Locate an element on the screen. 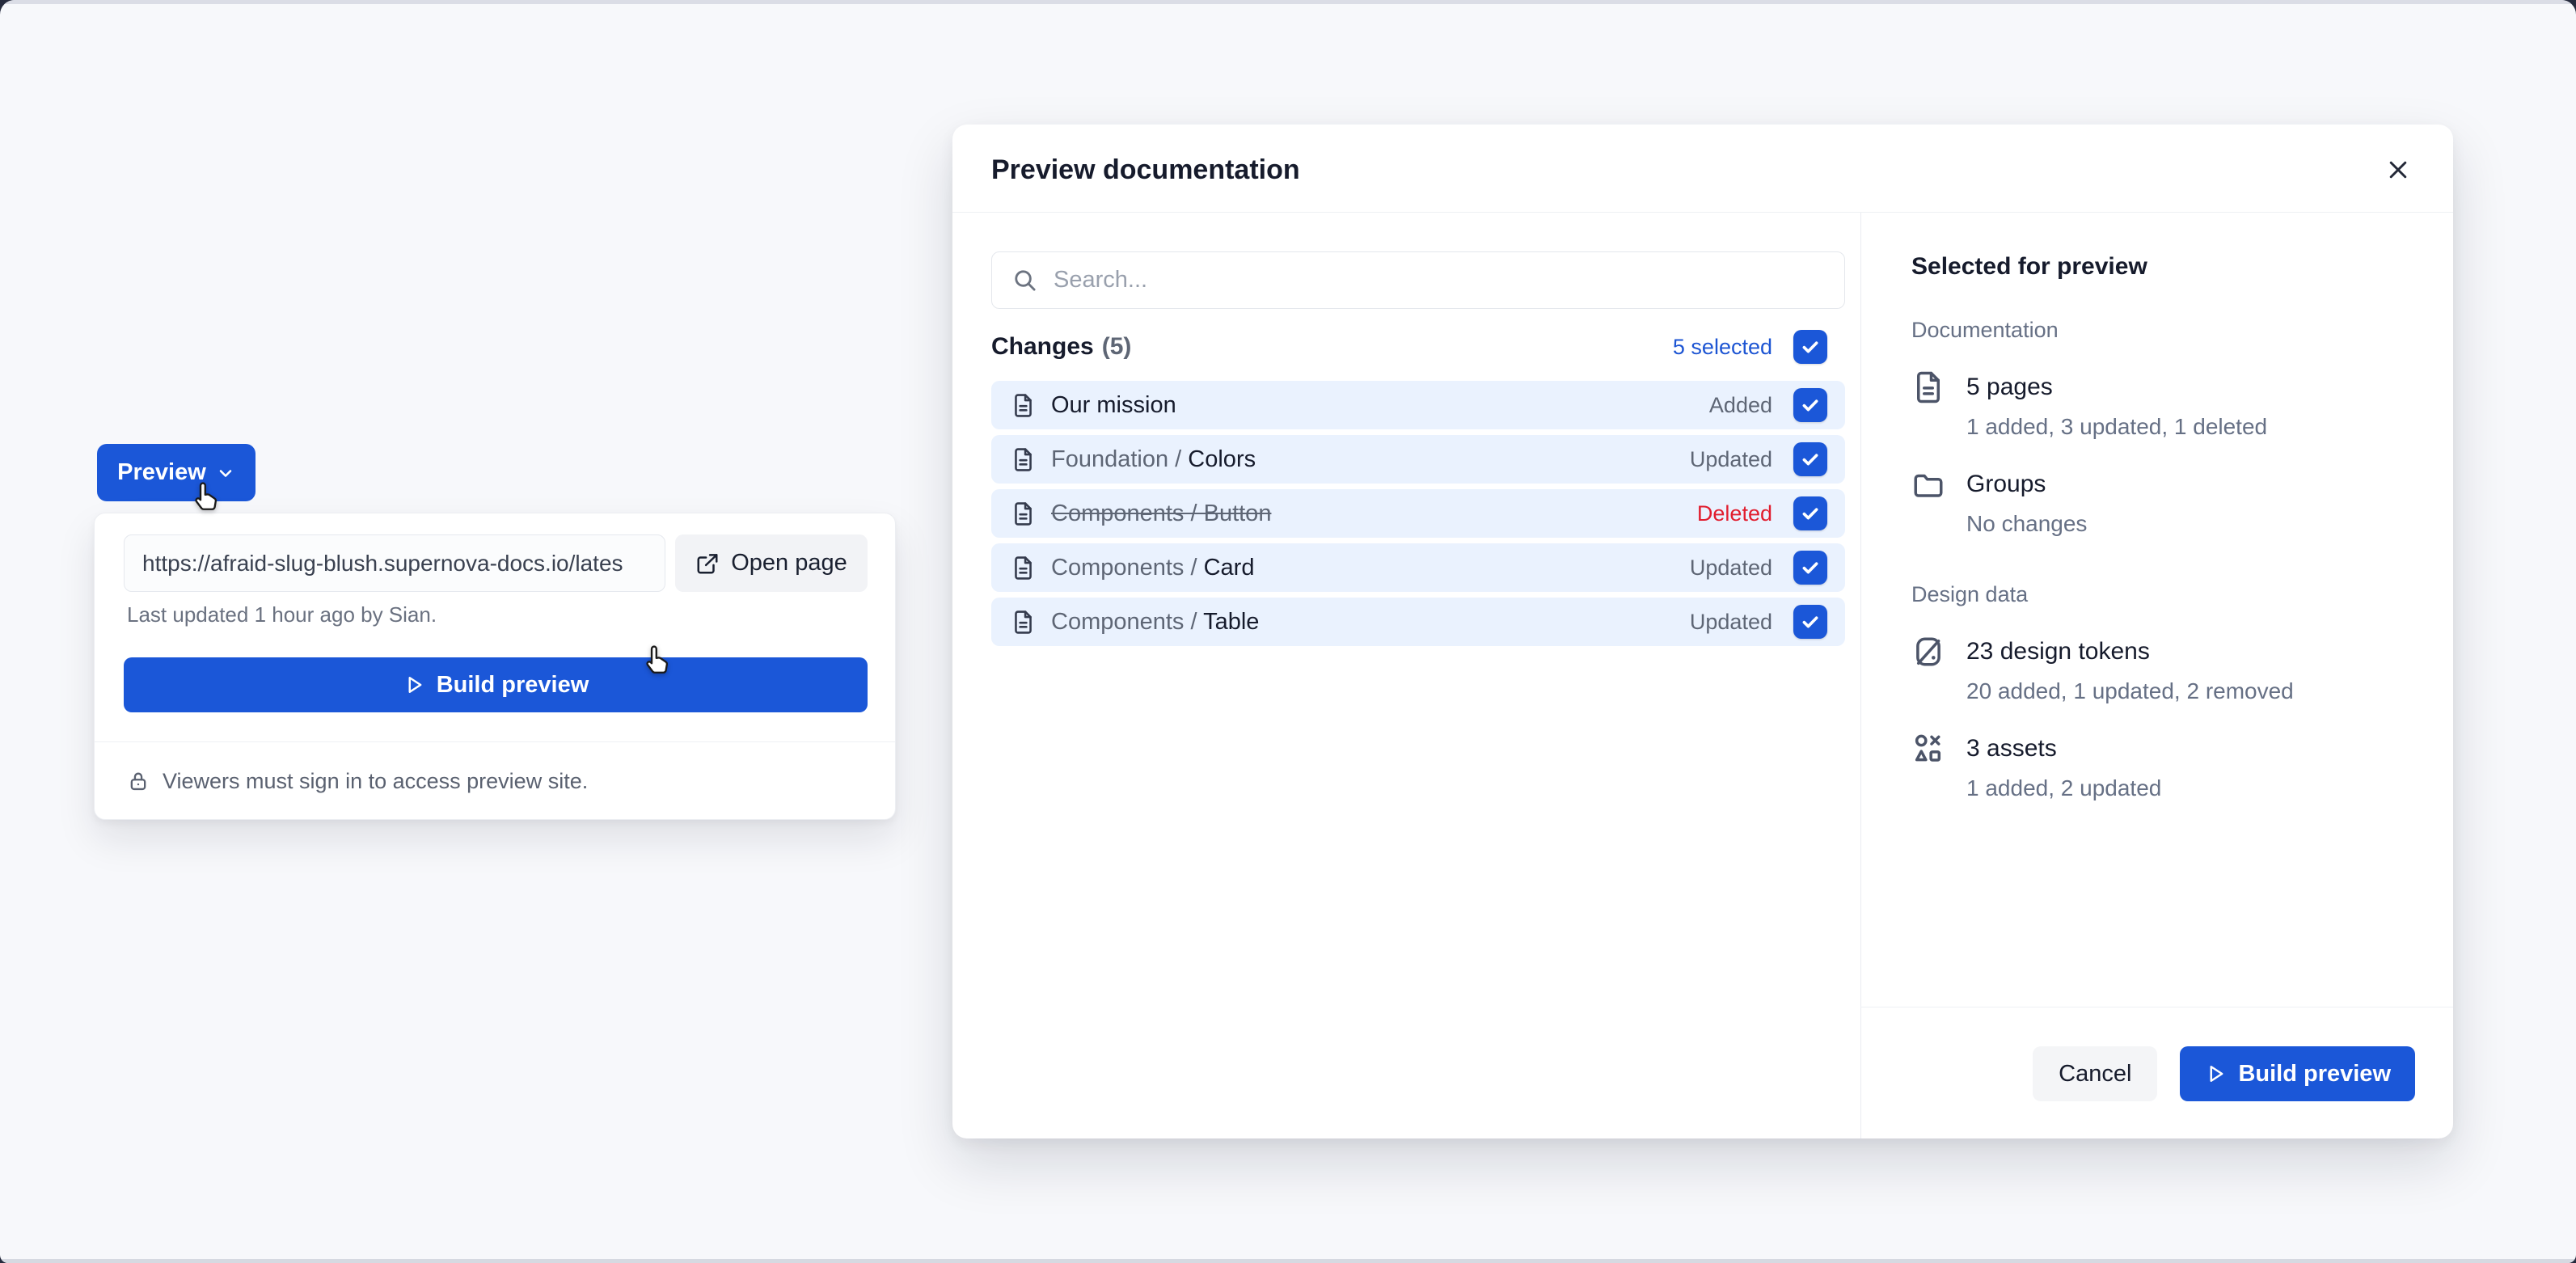 The image size is (2576, 1263). build-preview-button-popover: Build preview is located at coordinates (496, 684).